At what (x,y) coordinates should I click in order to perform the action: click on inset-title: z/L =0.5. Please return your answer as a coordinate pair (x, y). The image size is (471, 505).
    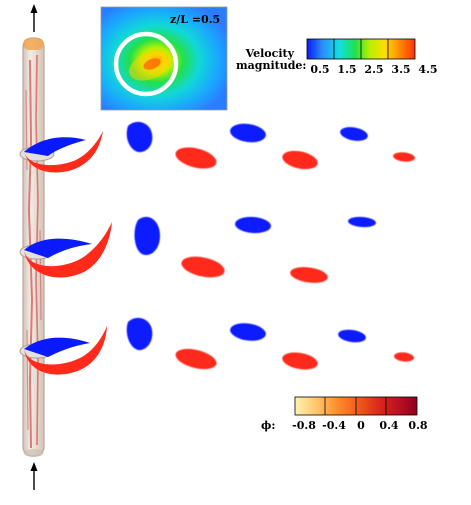
    Looking at the image, I should click on (195, 19).